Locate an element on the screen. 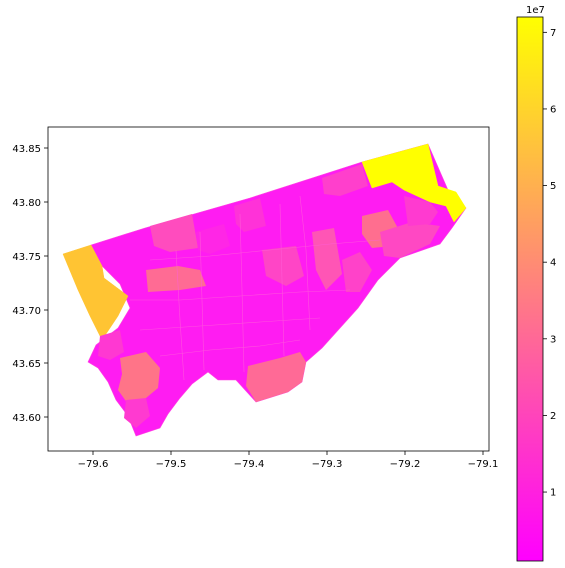  x-tick-label: −79.4 is located at coordinates (249, 464).